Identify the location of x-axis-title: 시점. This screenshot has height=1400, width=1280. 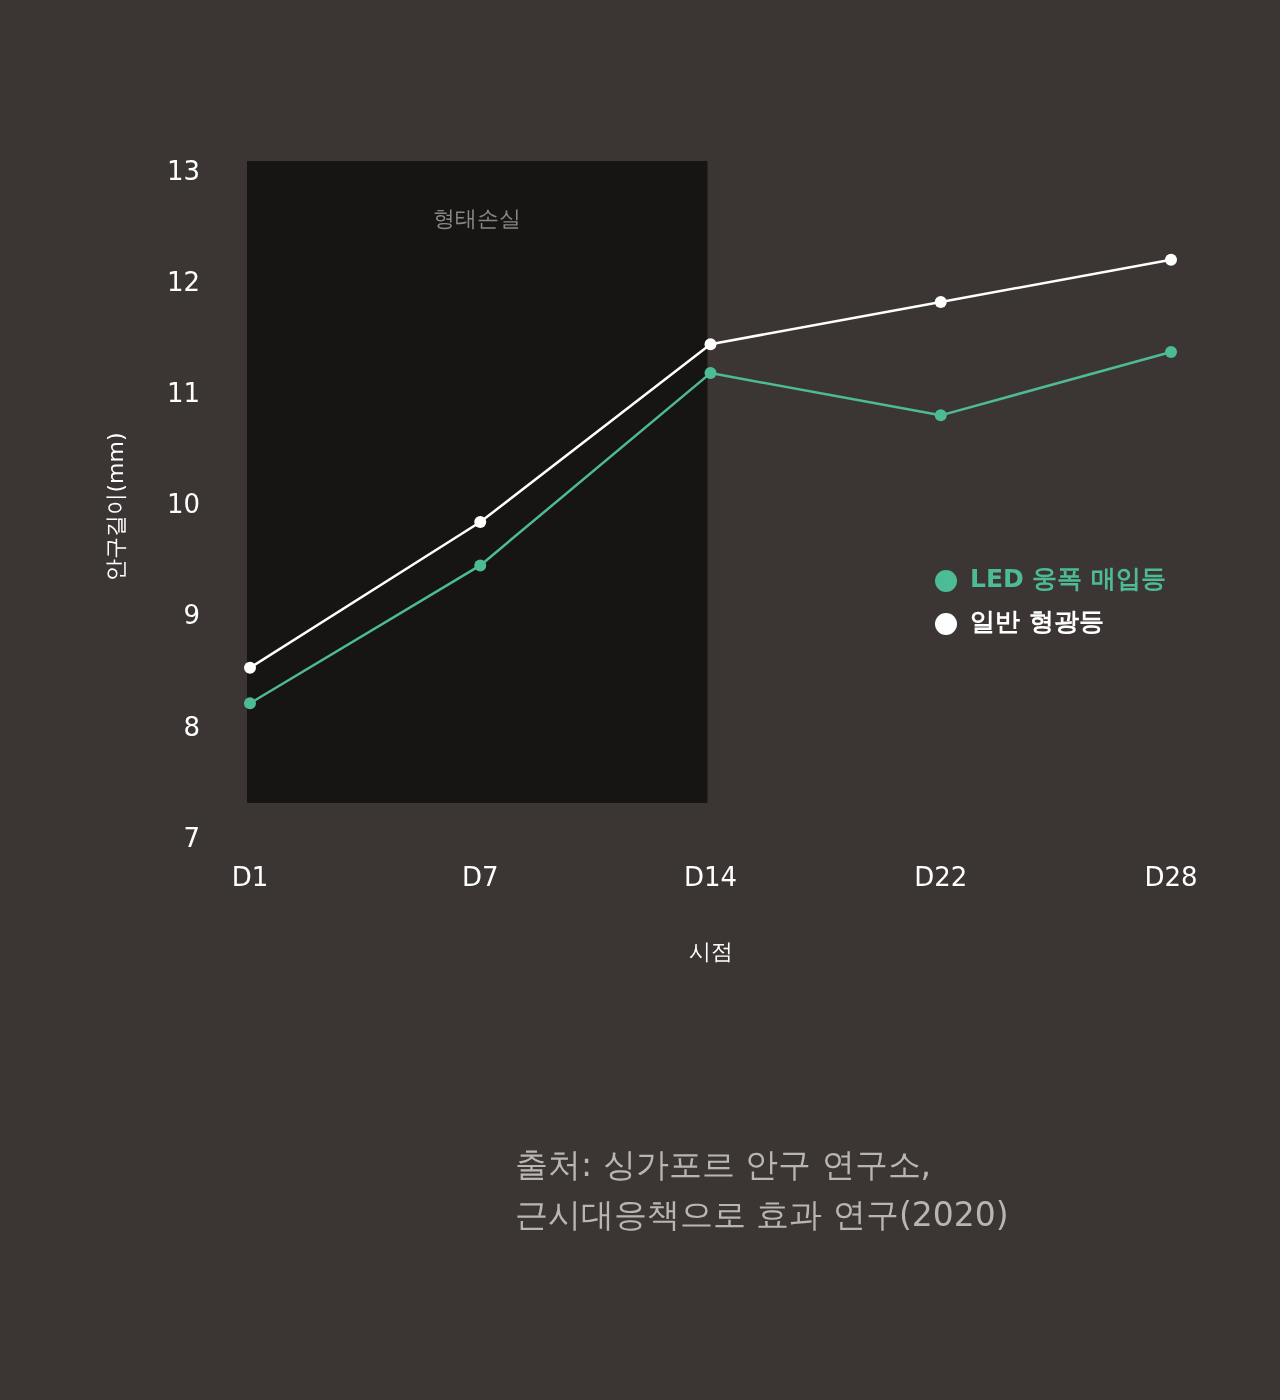
(710, 951).